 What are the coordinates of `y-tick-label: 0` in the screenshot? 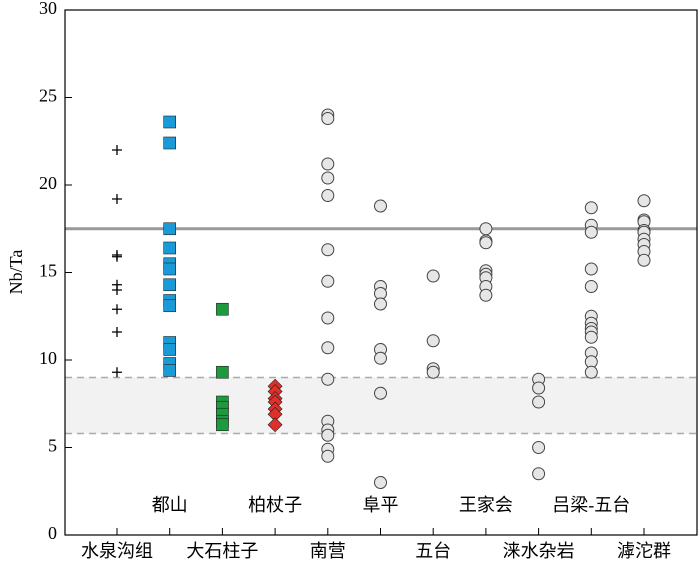 It's located at (52, 533).